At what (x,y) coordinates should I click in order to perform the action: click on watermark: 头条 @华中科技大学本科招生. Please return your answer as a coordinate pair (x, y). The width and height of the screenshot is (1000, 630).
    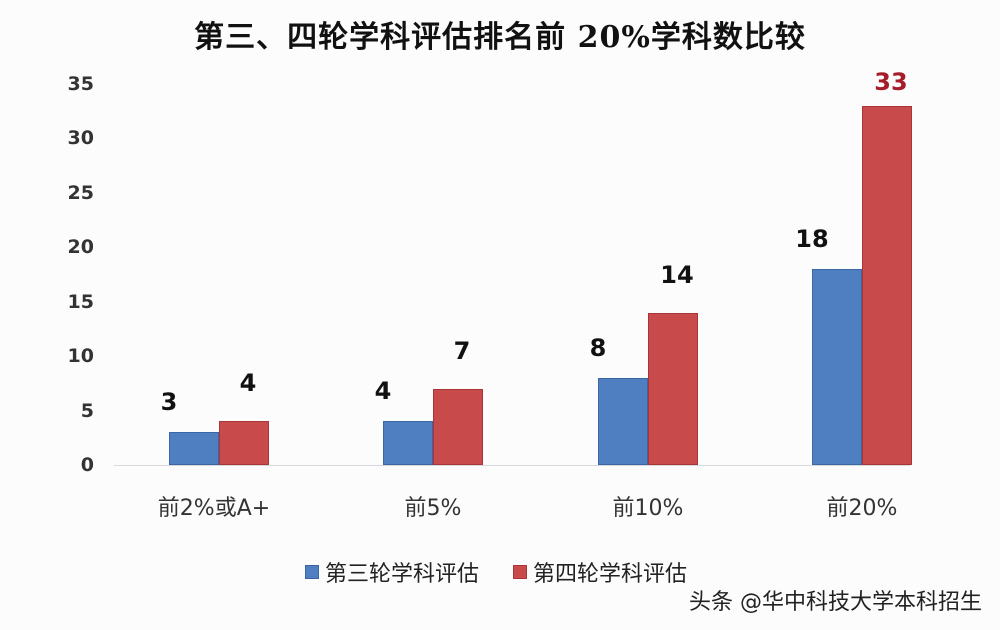
    Looking at the image, I should click on (835, 602).